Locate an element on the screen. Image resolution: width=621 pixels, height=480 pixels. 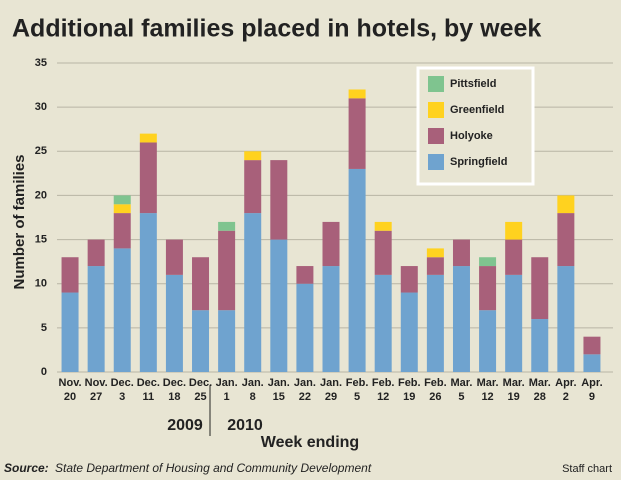
x-tick-label: Jan. 29 is located at coordinates (331, 390).